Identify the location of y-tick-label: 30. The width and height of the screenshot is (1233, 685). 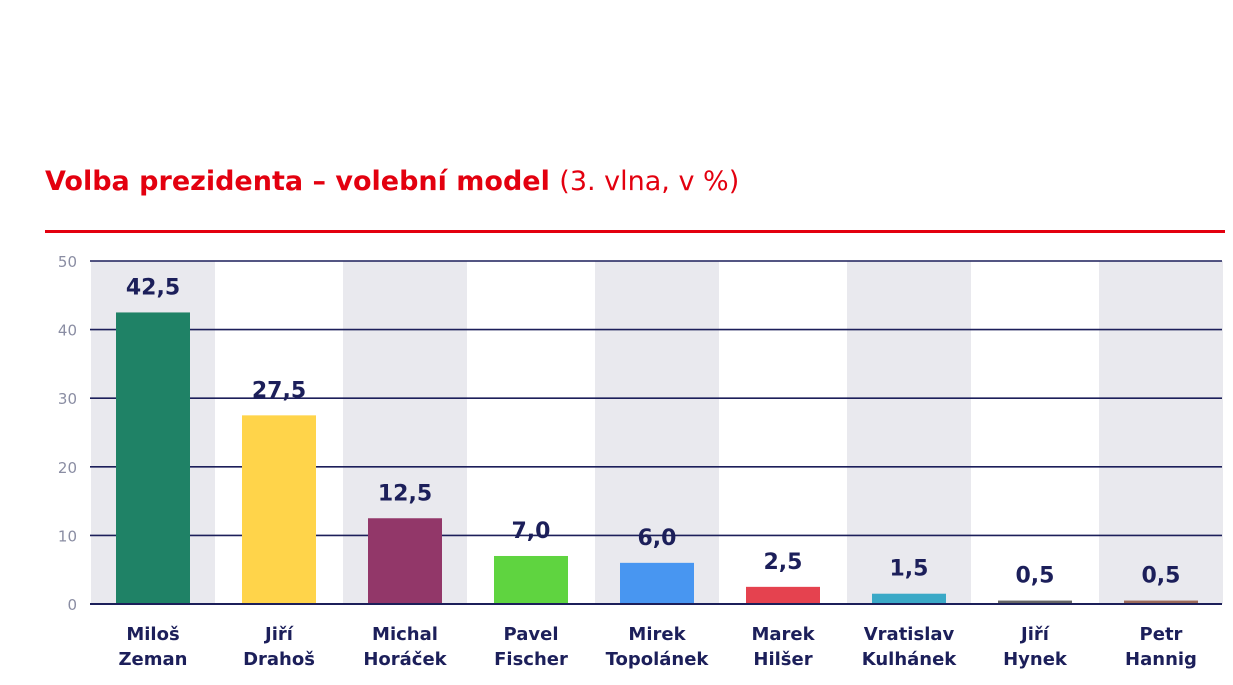
(67, 399).